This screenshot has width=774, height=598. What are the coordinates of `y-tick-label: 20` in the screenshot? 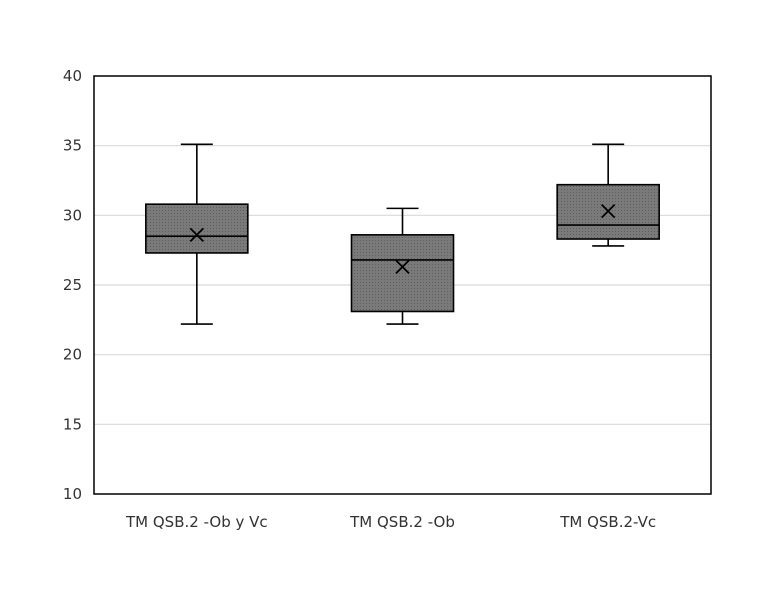 It's located at (72, 355).